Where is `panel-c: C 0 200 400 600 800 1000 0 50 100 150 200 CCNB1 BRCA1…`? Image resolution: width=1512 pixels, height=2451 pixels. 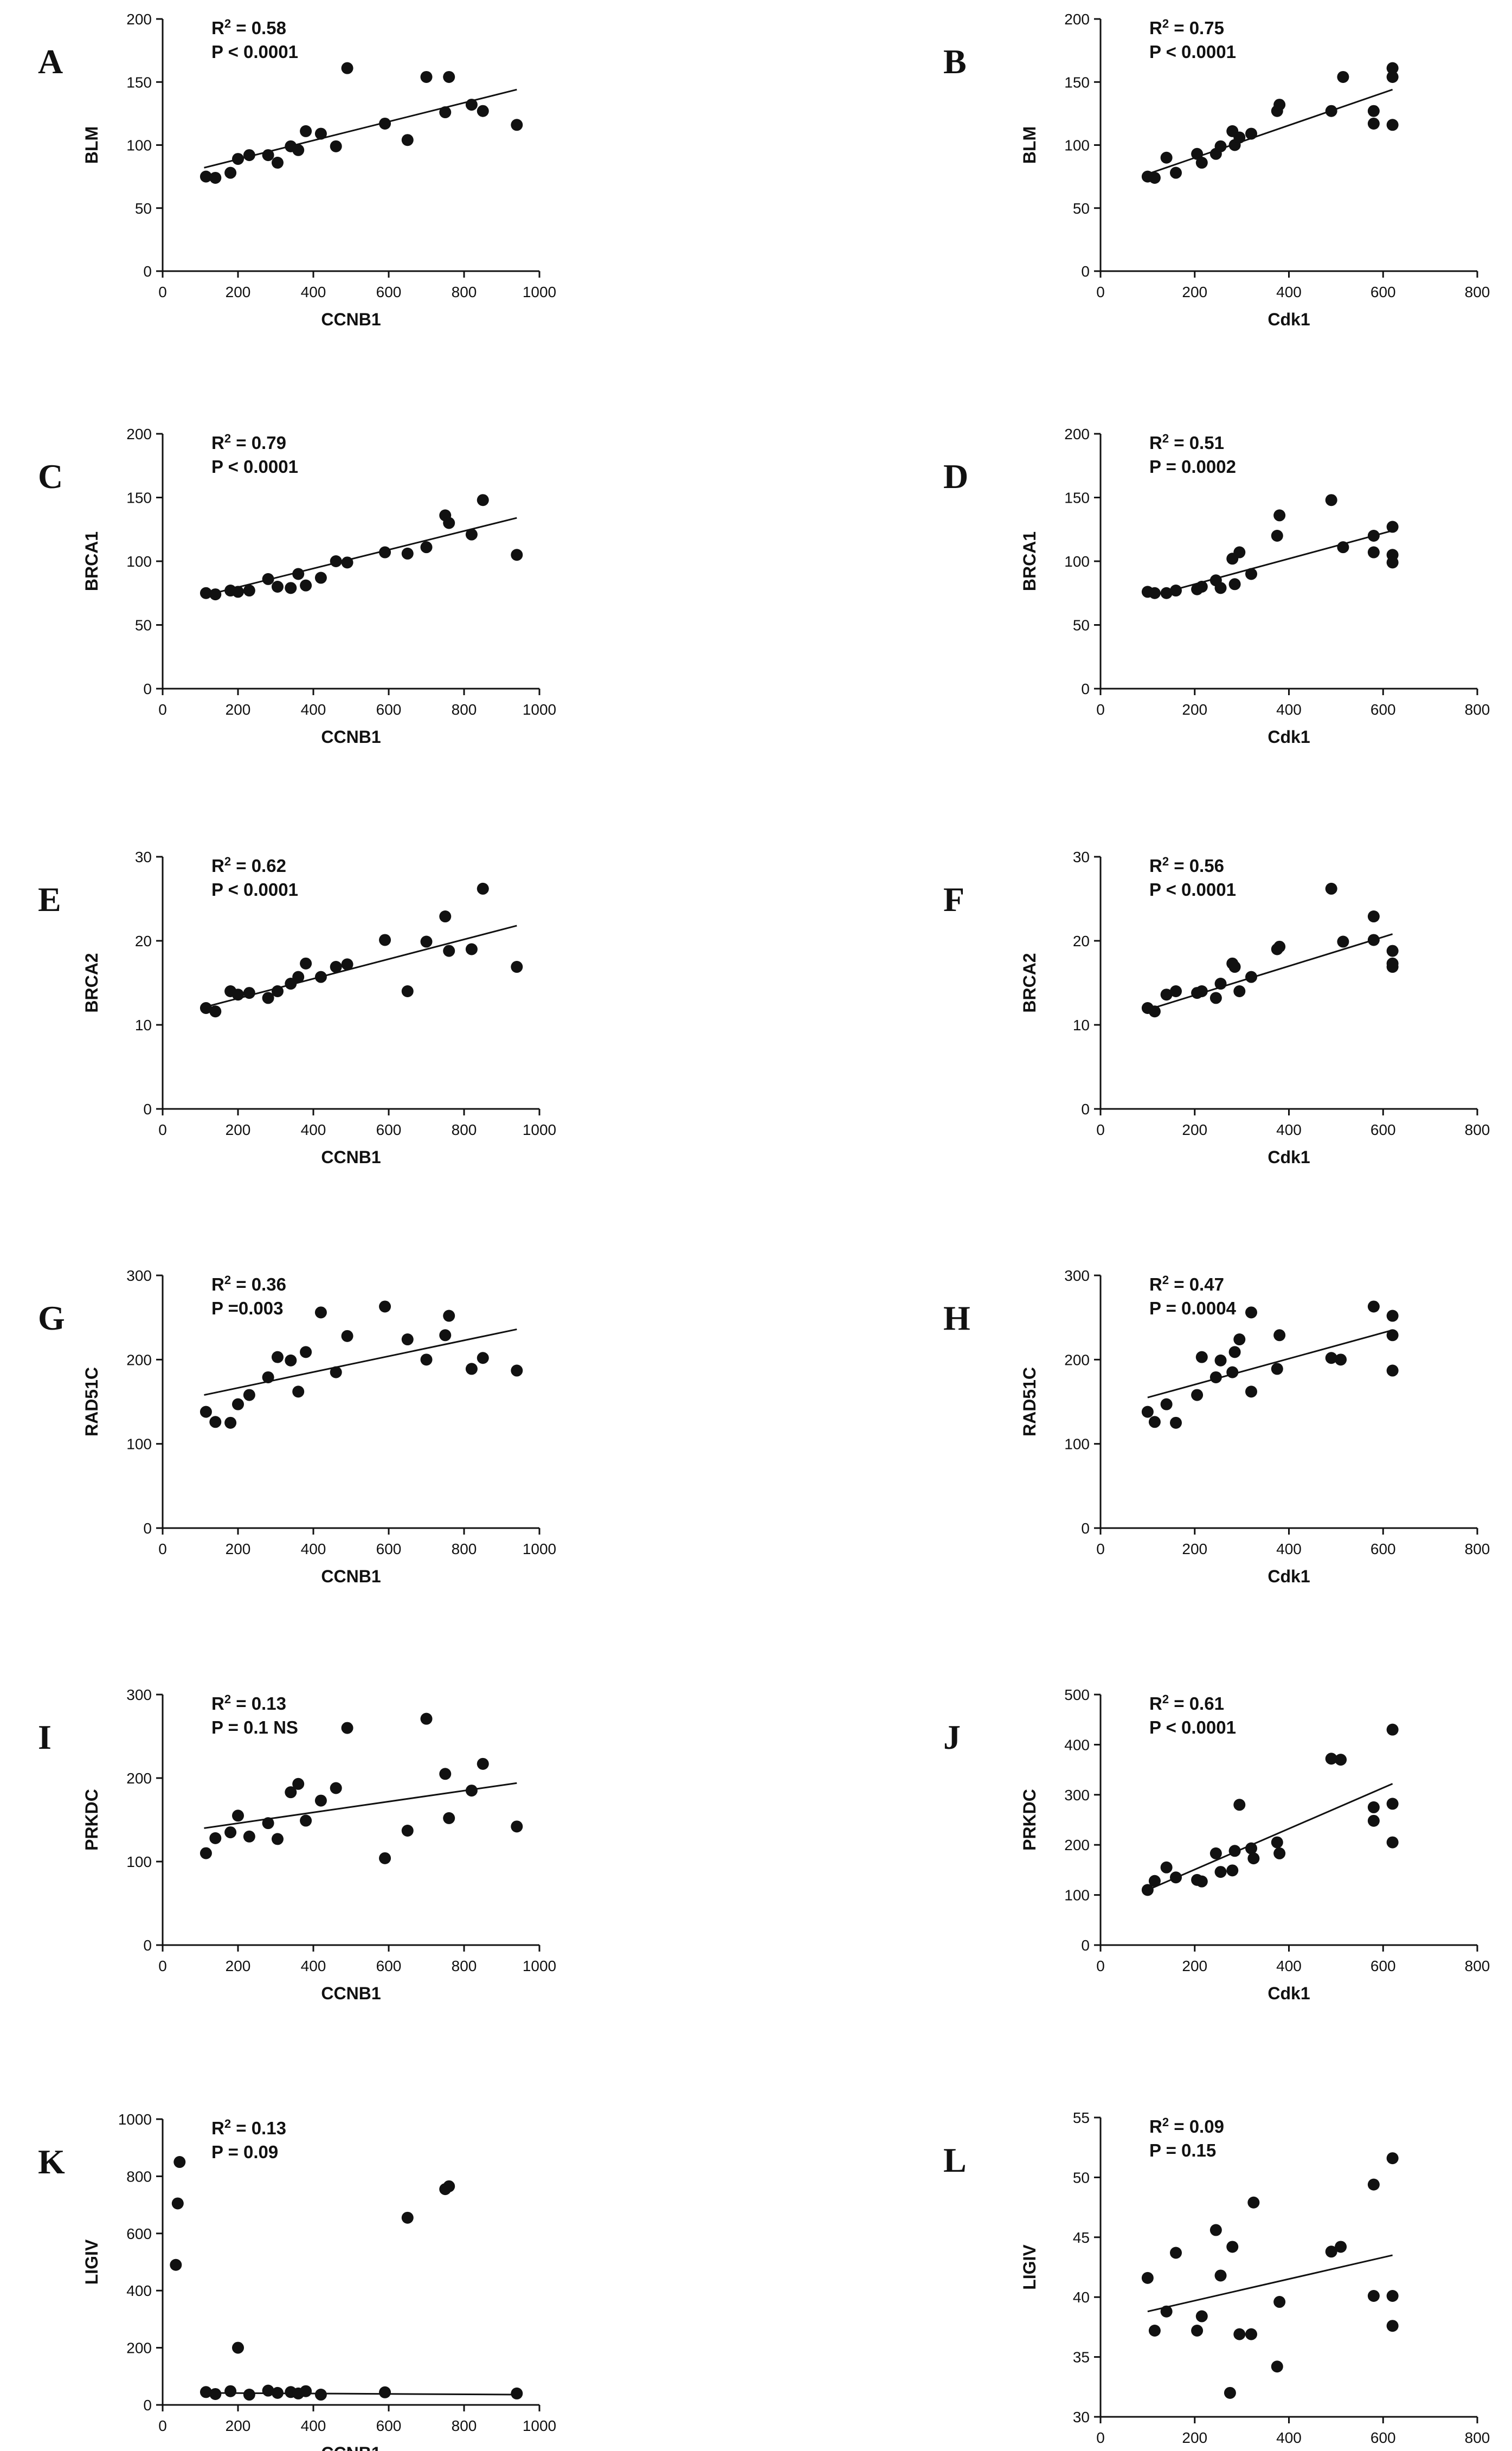 panel-c: C 0 200 400 600 800 1000 0 50 100 150 200 CCNB1 BRCA1… is located at coordinates (297, 586).